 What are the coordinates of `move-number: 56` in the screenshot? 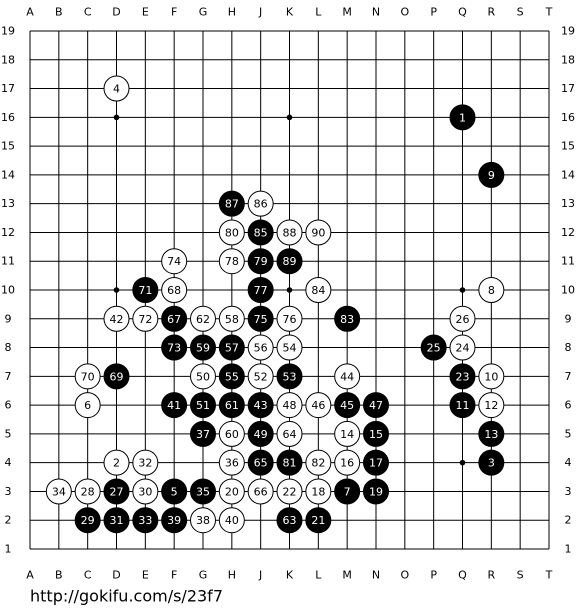 It's located at (261, 348).